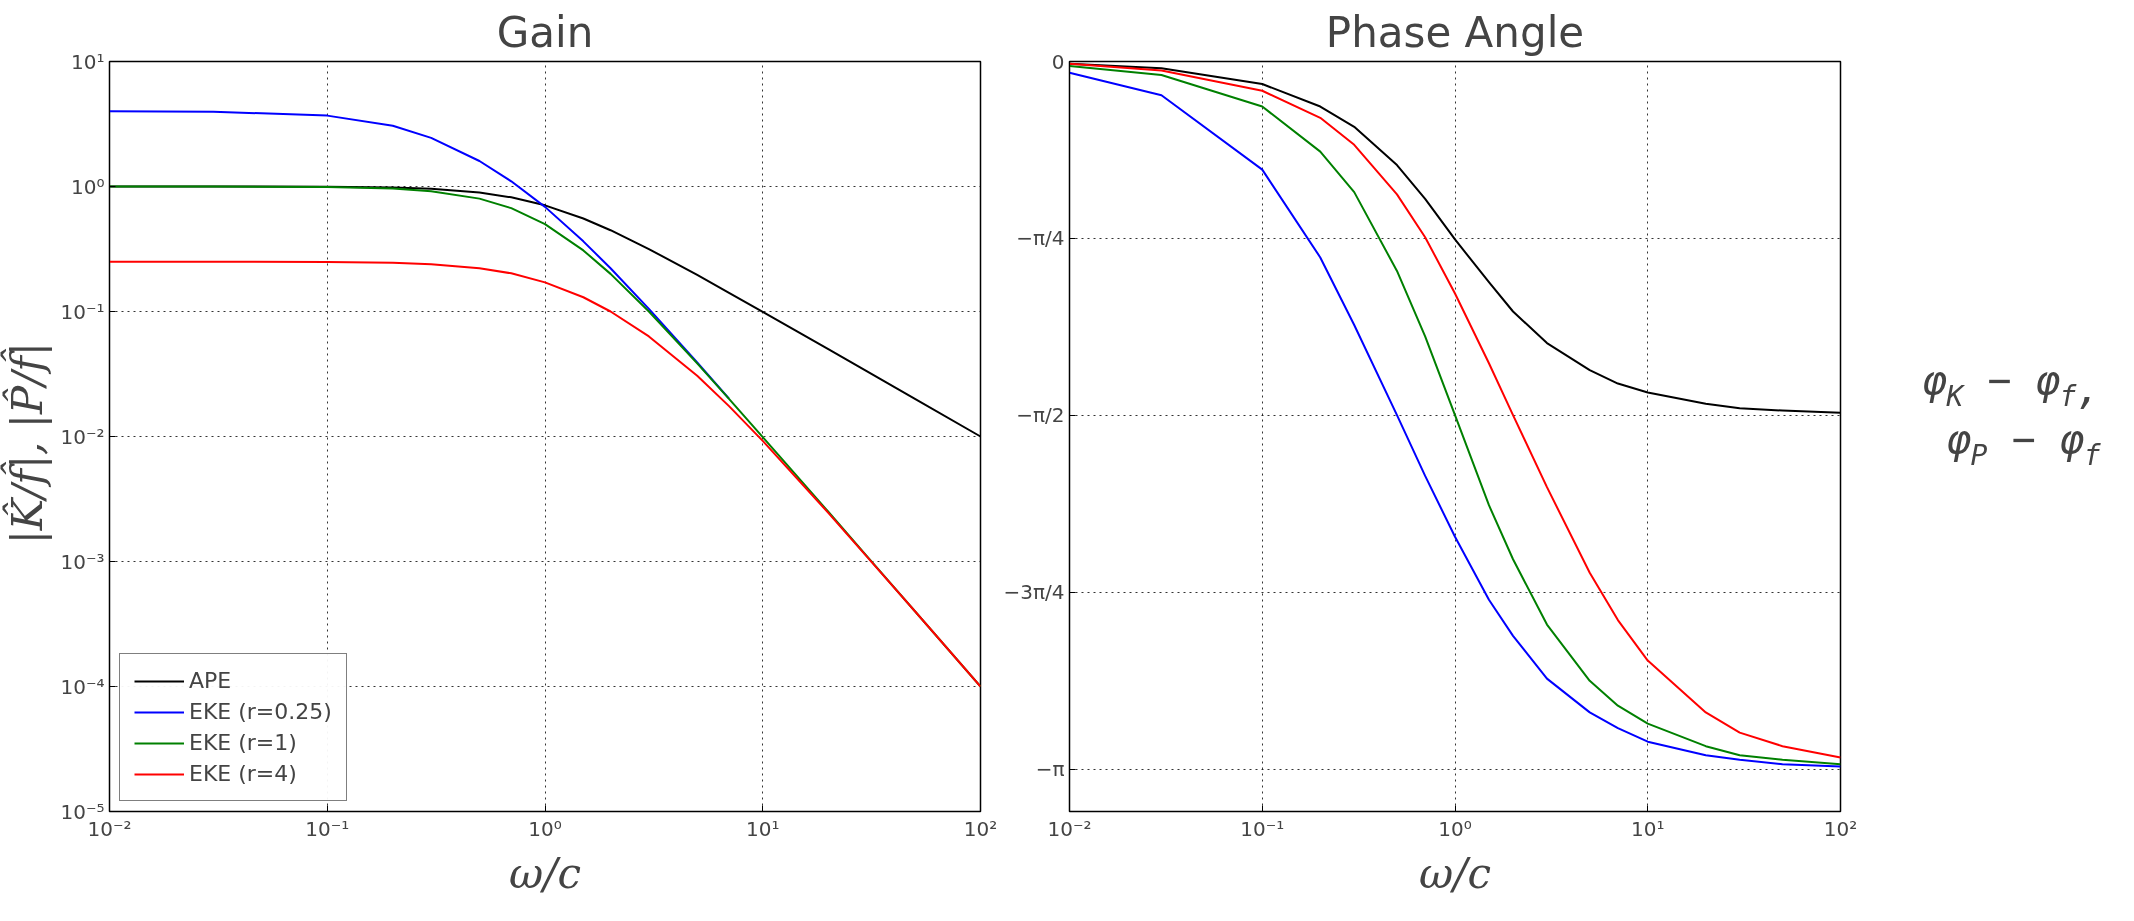  I want to click on legend-label: EKE (r=1), so click(243, 742).